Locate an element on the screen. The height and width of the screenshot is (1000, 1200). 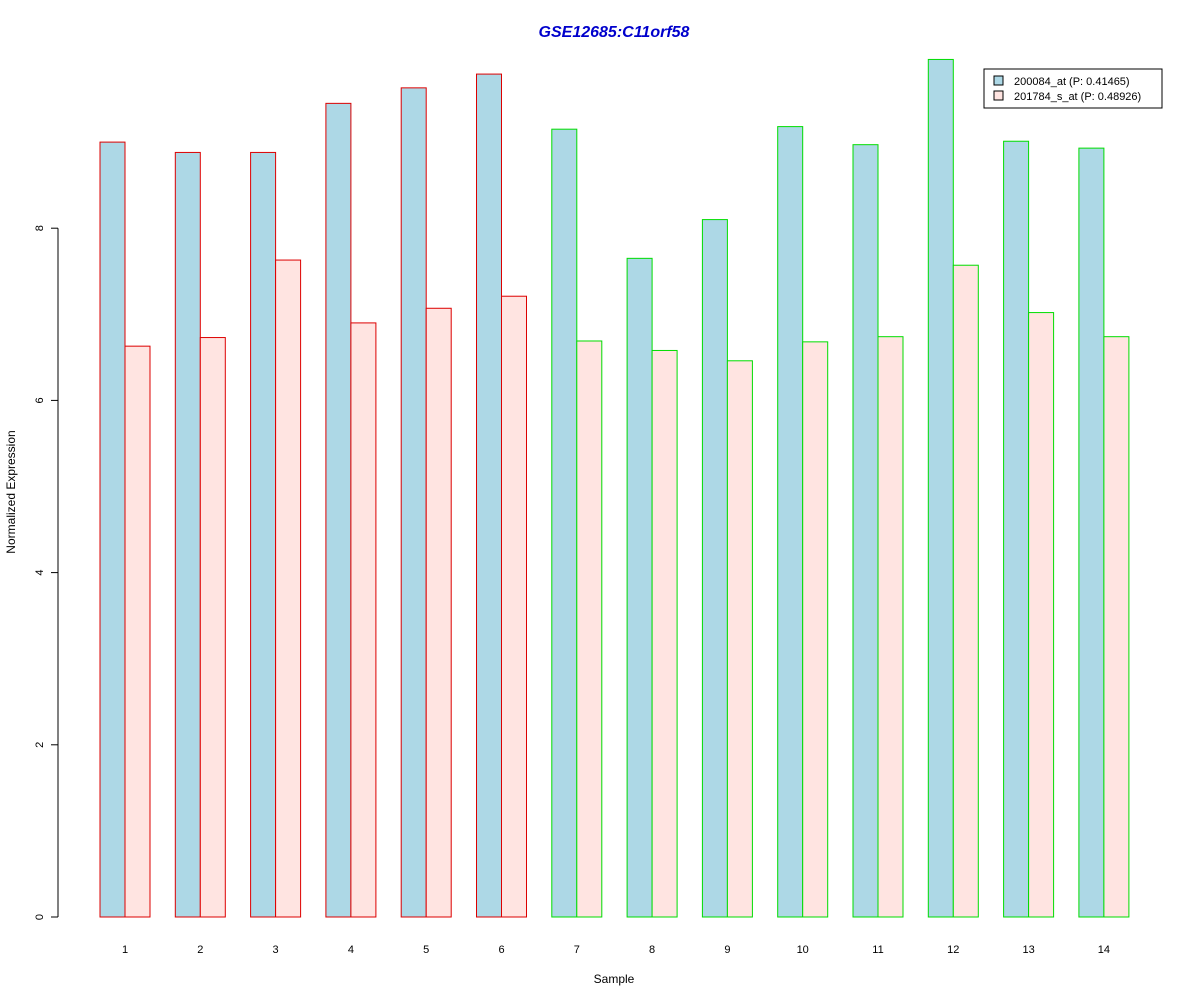
y-tick-label: 6 is located at coordinates (40, 400).